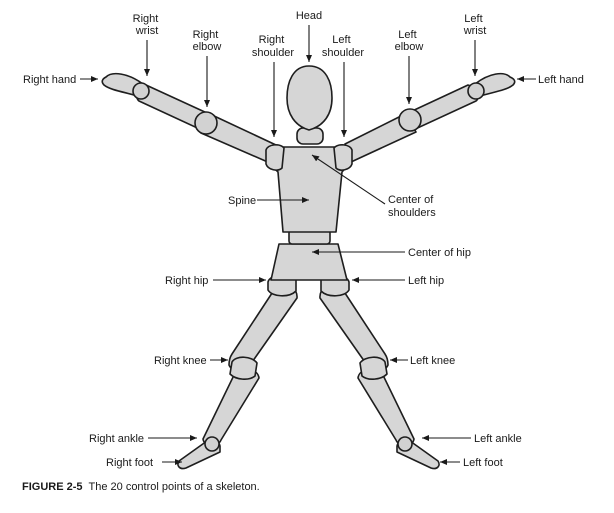  What do you see at coordinates (475, 25) in the screenshot?
I see `label-left-wrist: Left wrist` at bounding box center [475, 25].